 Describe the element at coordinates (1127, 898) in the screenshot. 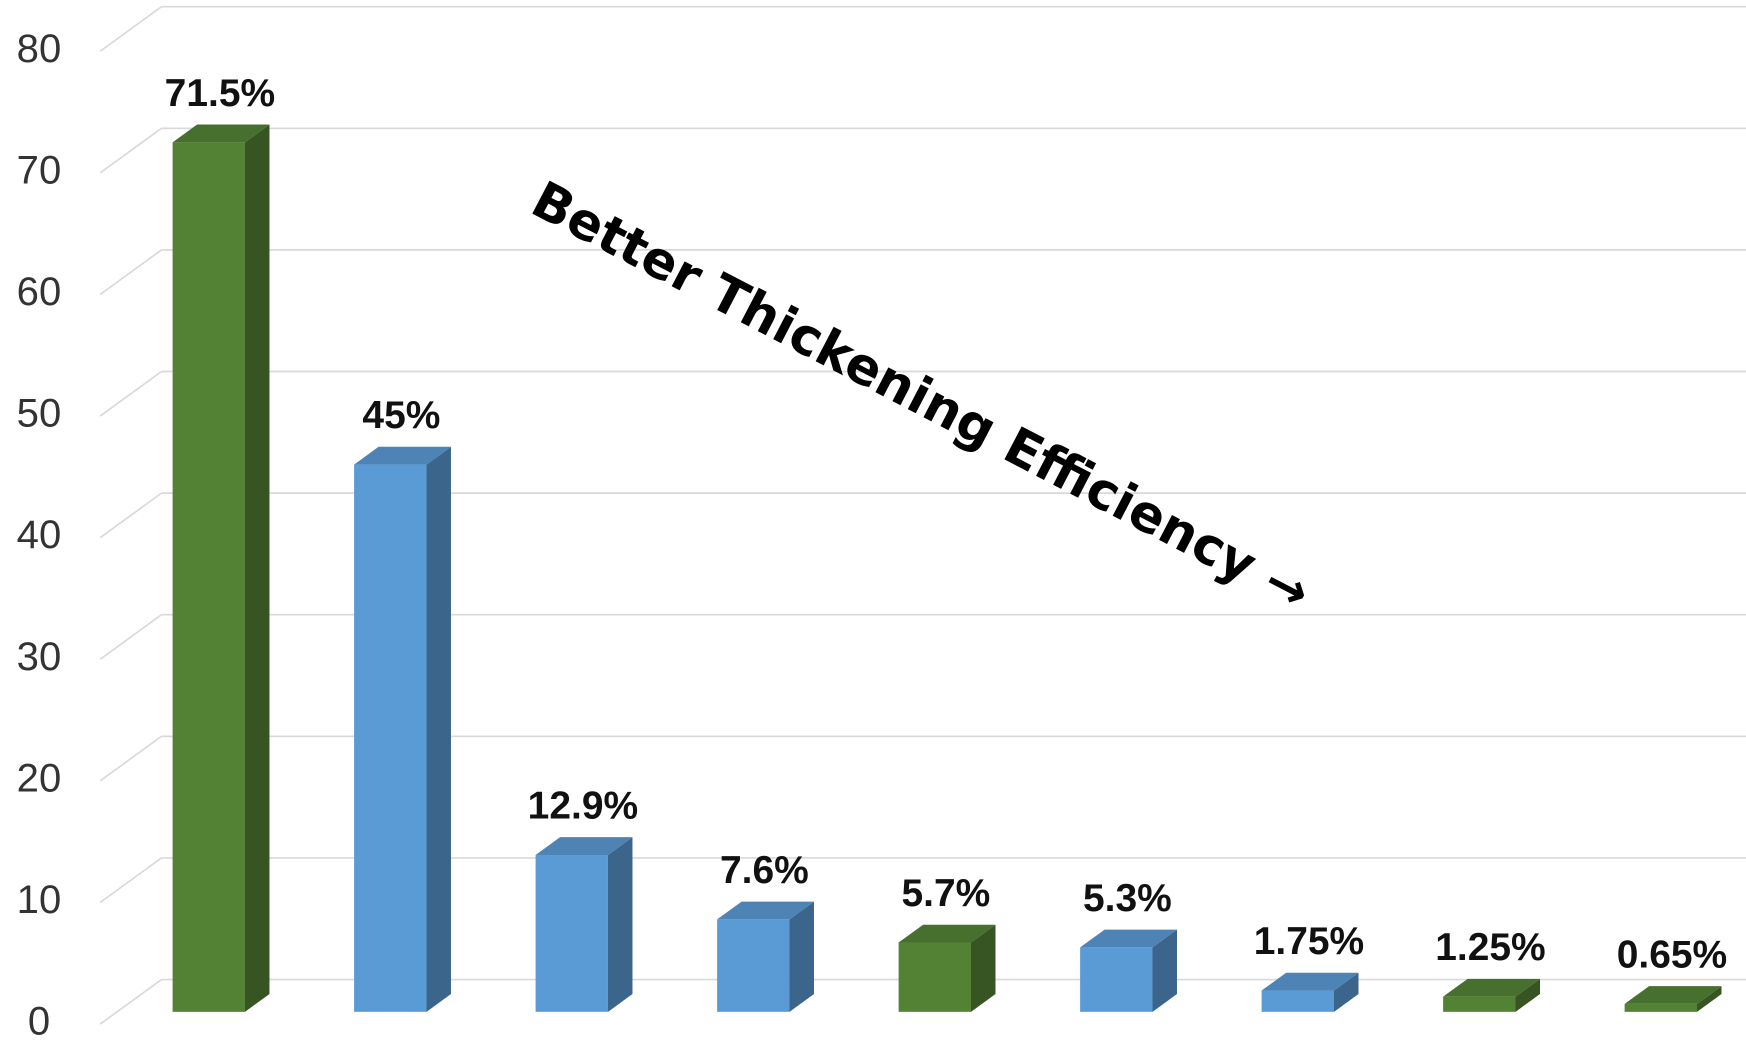

I see `value-label: 5.3%` at that location.